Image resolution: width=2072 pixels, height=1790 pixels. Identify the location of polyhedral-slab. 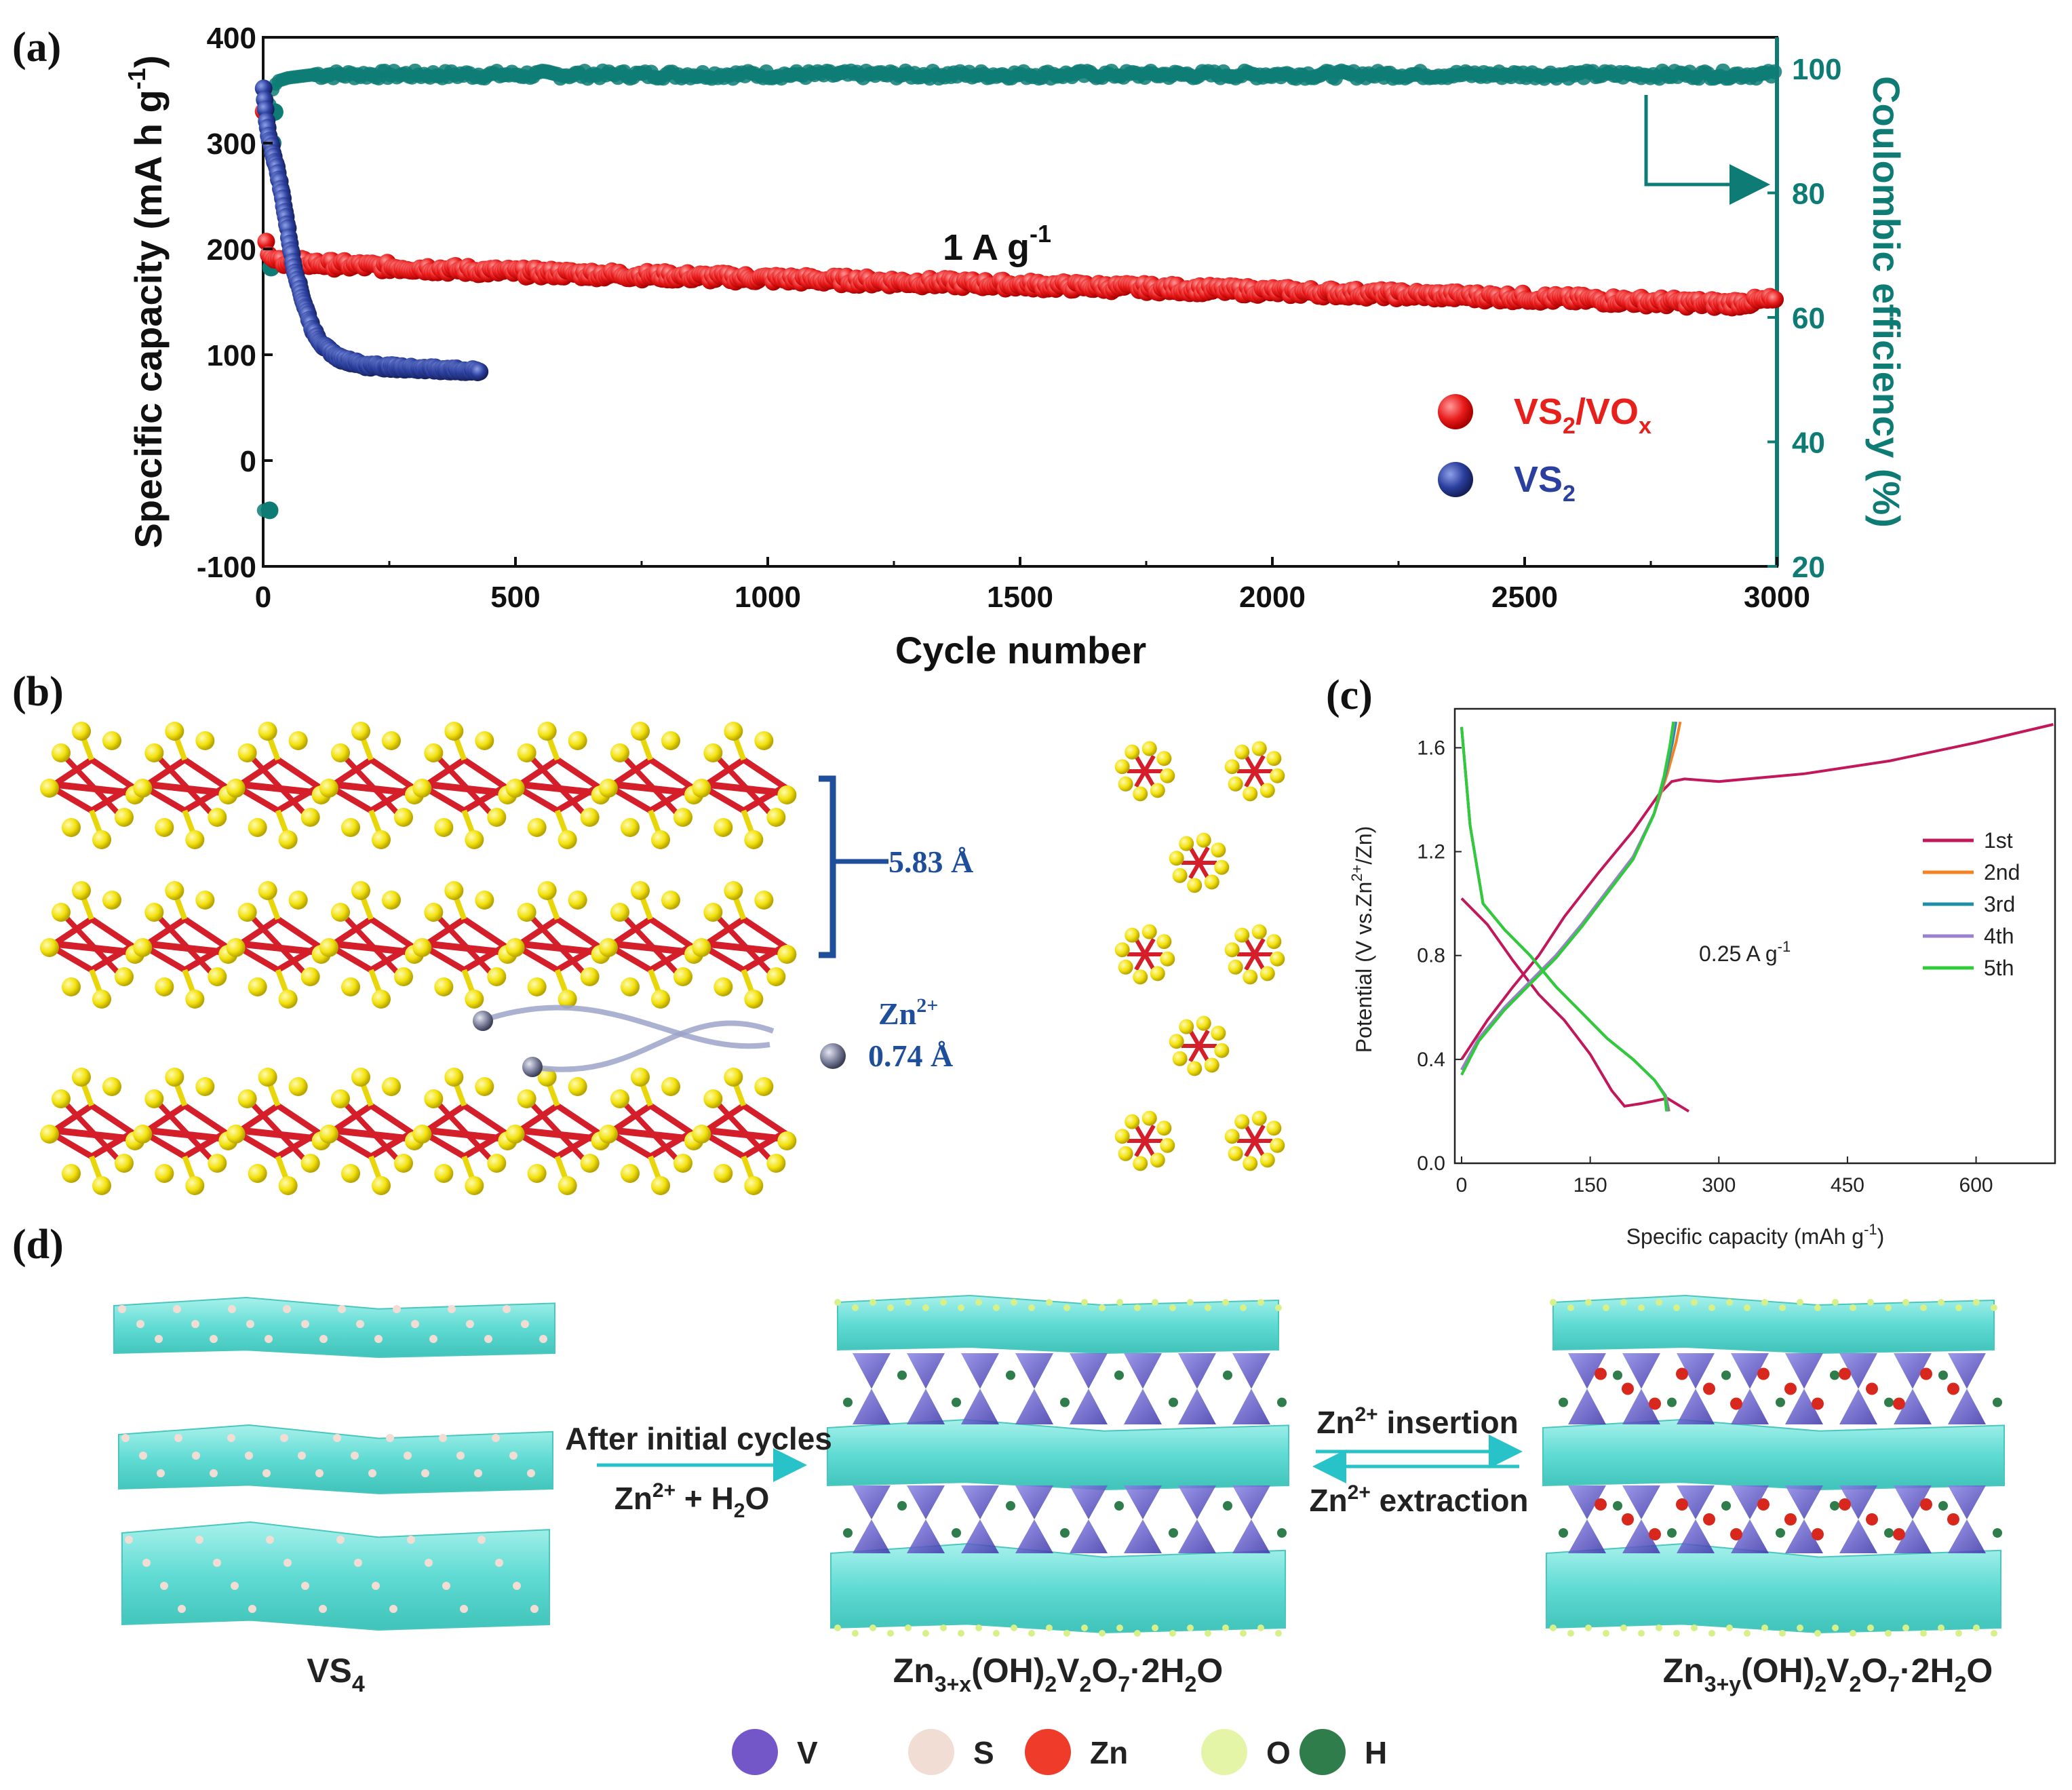
(334, 1327).